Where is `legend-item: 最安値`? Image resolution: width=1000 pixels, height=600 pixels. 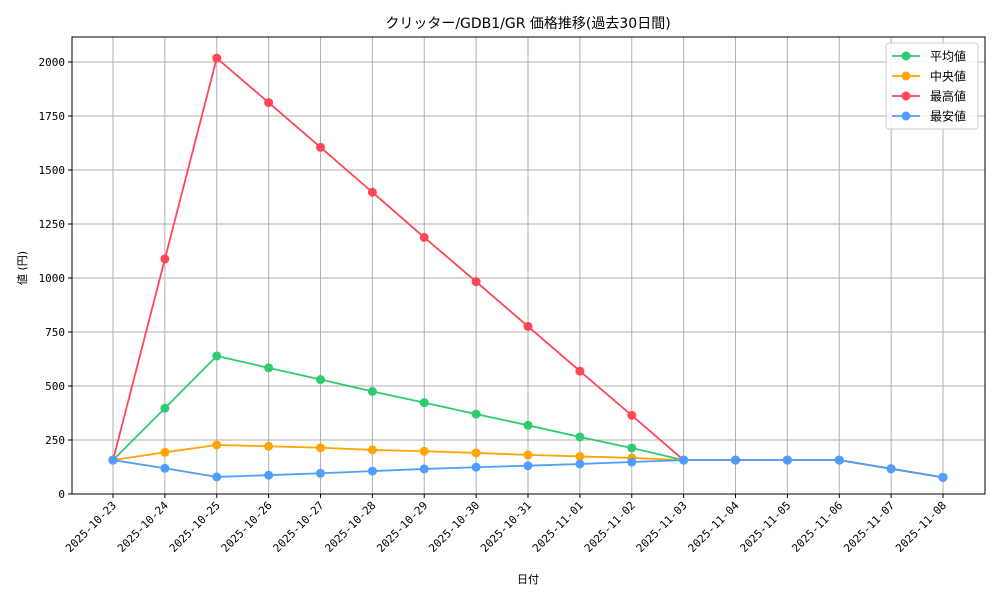 legend-item: 最安値 is located at coordinates (929, 116).